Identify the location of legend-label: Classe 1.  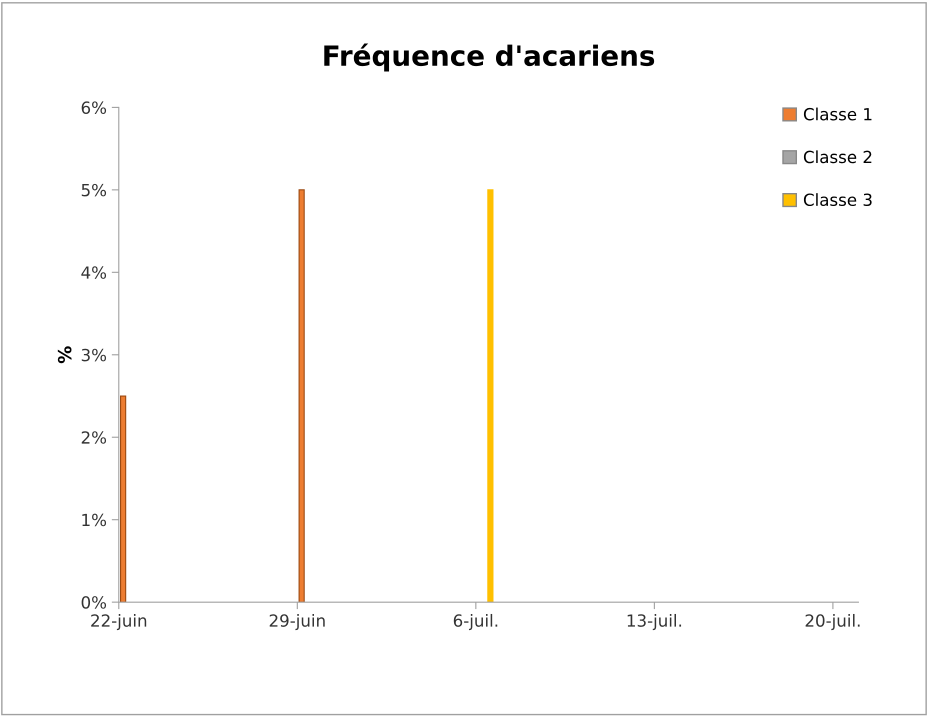
(838, 114).